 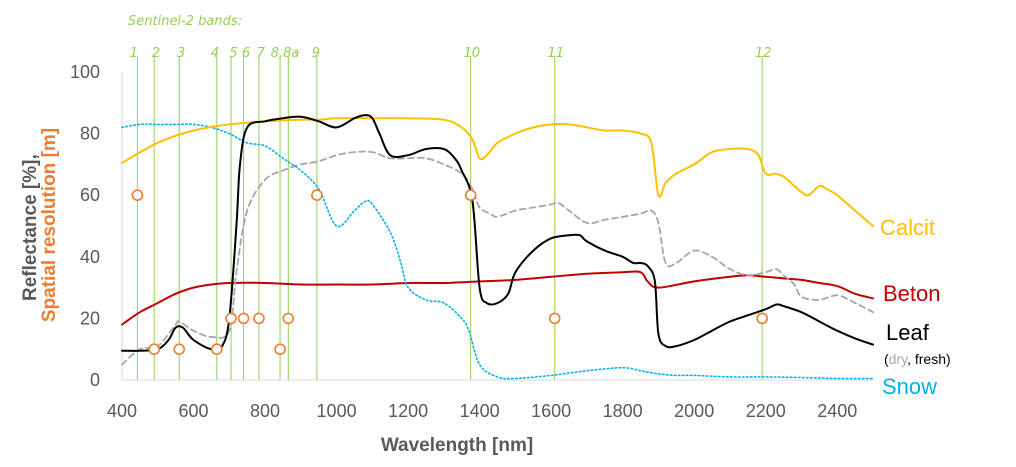 I want to click on leaf-note-open: (, so click(x=886, y=359).